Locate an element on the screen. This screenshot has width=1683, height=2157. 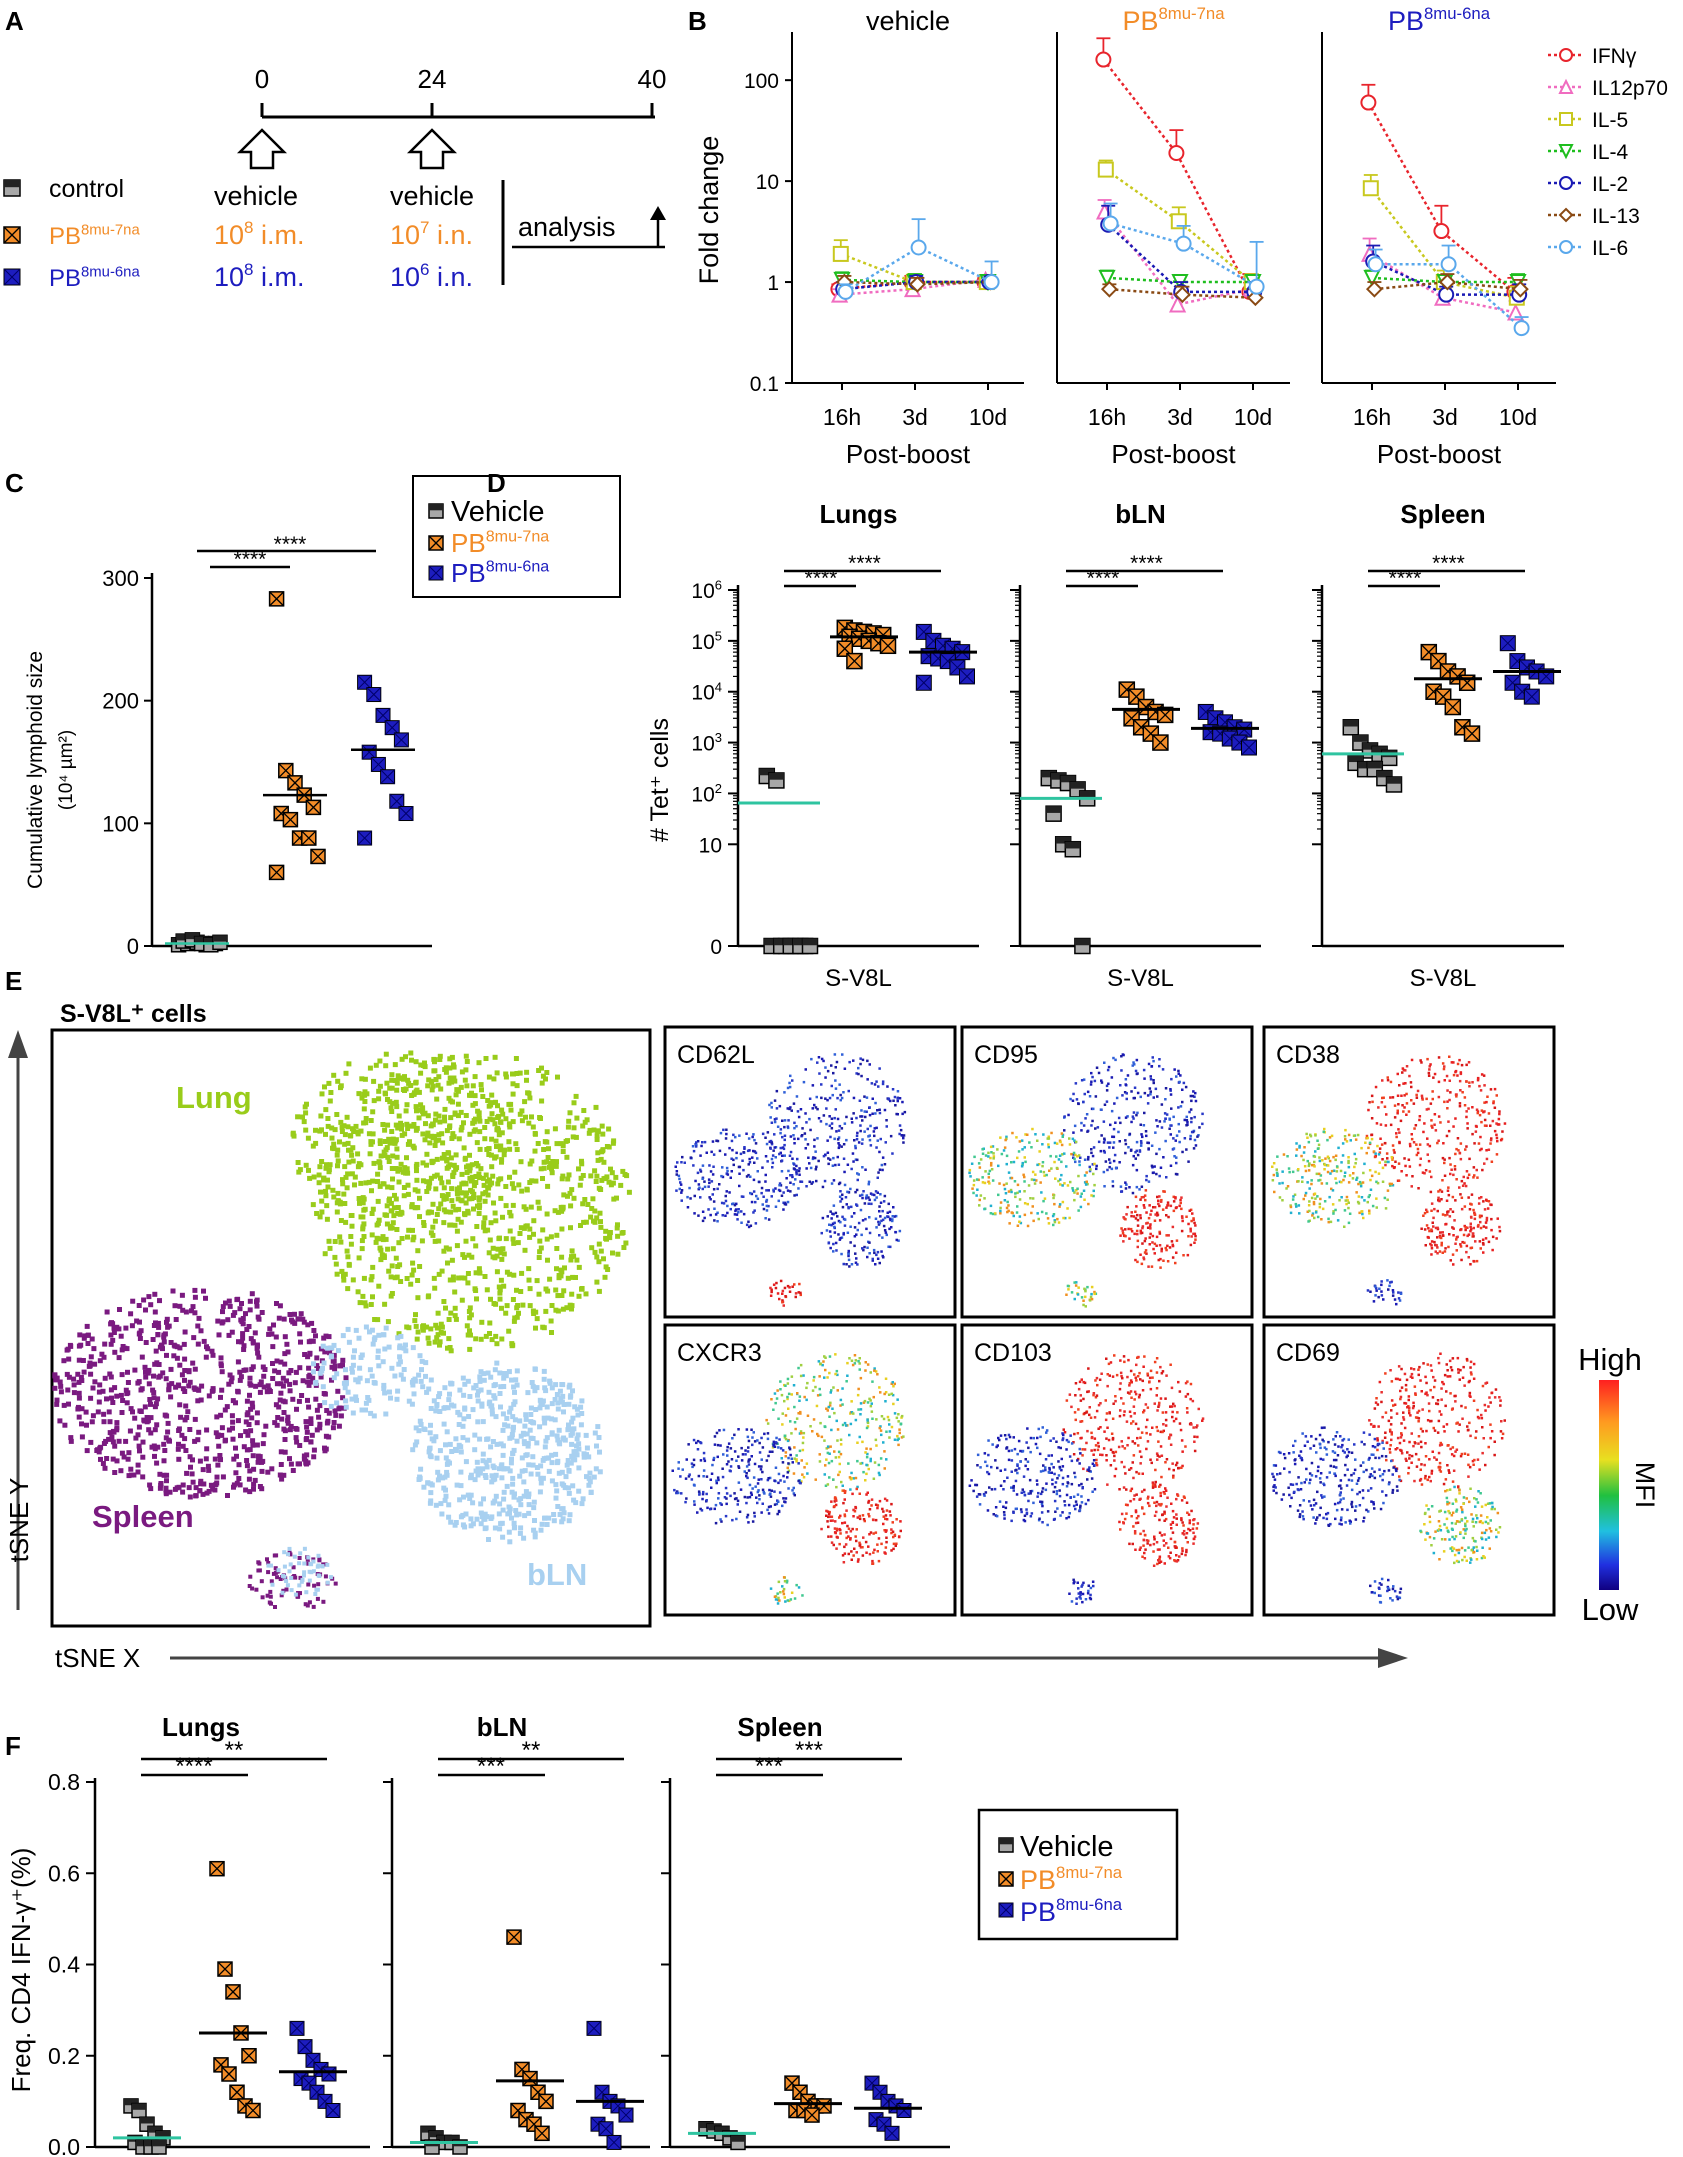
cluster-bln is located at coordinates (506, 1452).